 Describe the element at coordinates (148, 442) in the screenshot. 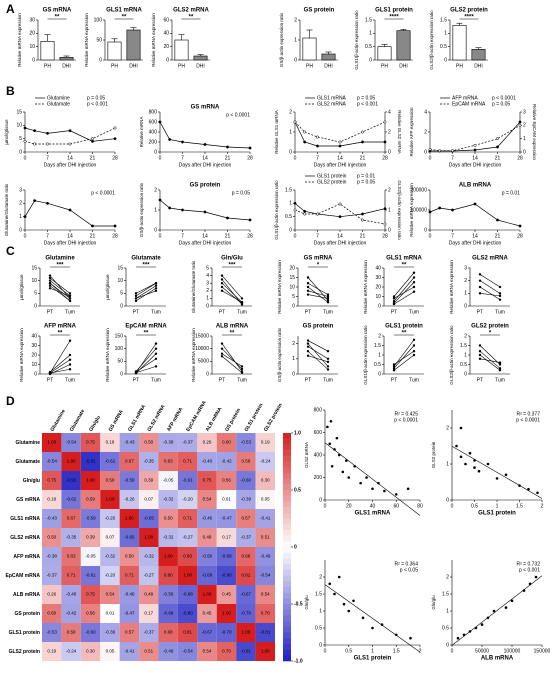

I see `cell-label: 0.50` at that location.